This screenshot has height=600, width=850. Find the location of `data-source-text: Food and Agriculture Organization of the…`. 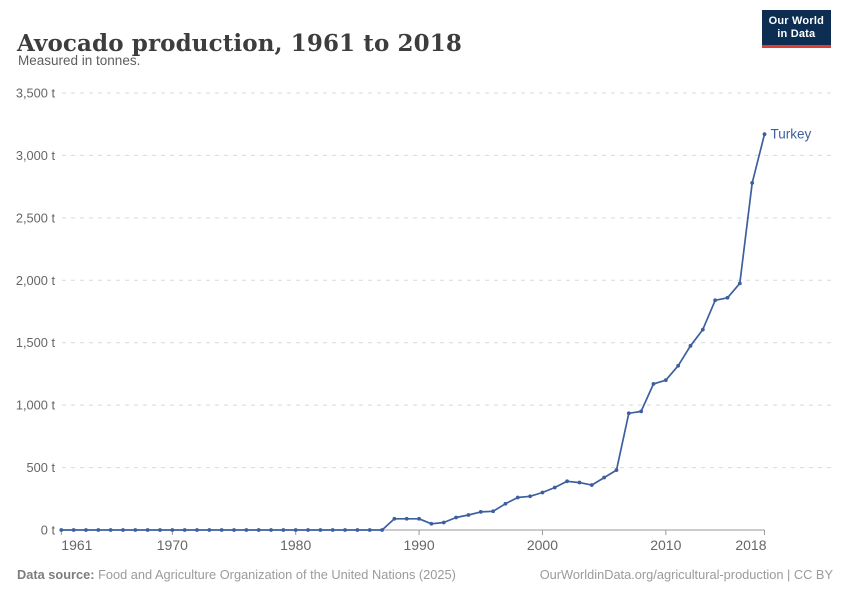

data-source-text: Food and Agriculture Organization of the… is located at coordinates (275, 574).